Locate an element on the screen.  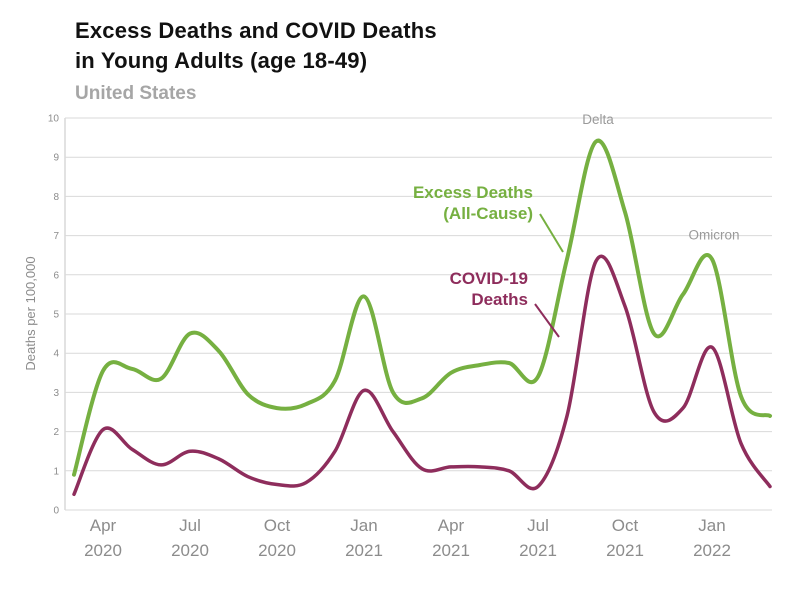
y-tick-label: 3 is located at coordinates (56, 393).